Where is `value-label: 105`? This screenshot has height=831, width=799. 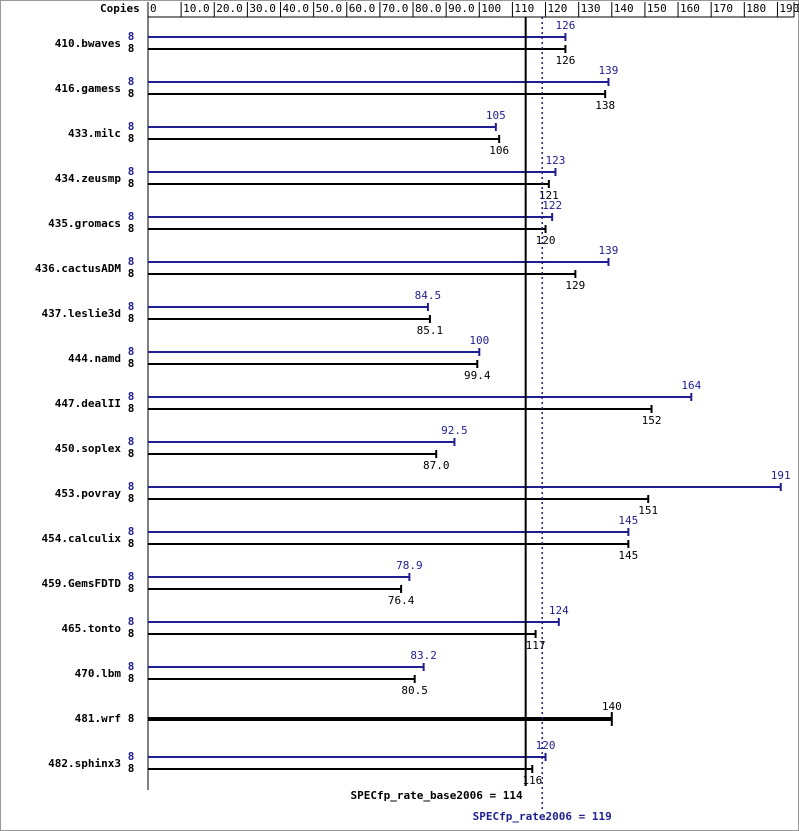
value-label: 105 is located at coordinates (496, 115).